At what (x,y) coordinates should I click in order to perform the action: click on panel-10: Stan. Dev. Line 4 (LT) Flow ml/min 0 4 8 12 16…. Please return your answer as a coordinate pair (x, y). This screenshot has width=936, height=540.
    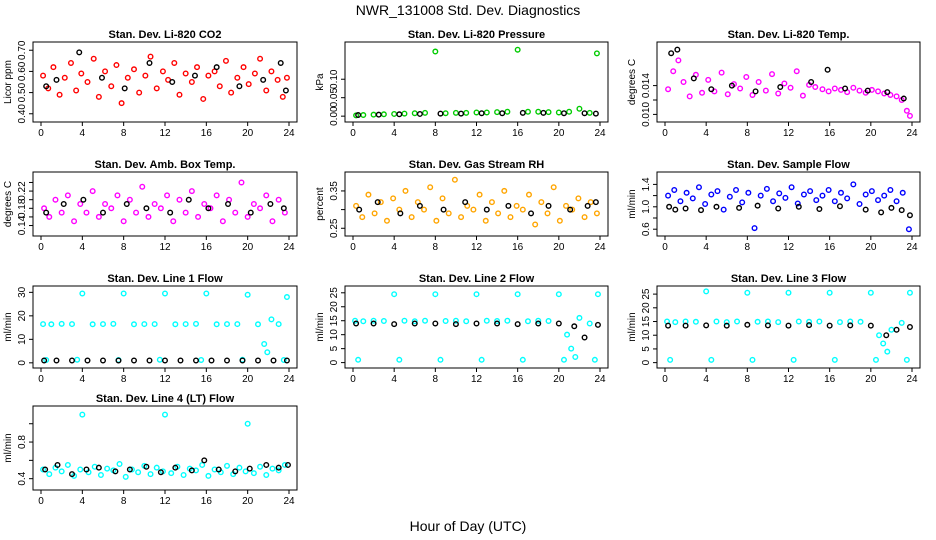
    Looking at the image, I should click on (150, 450).